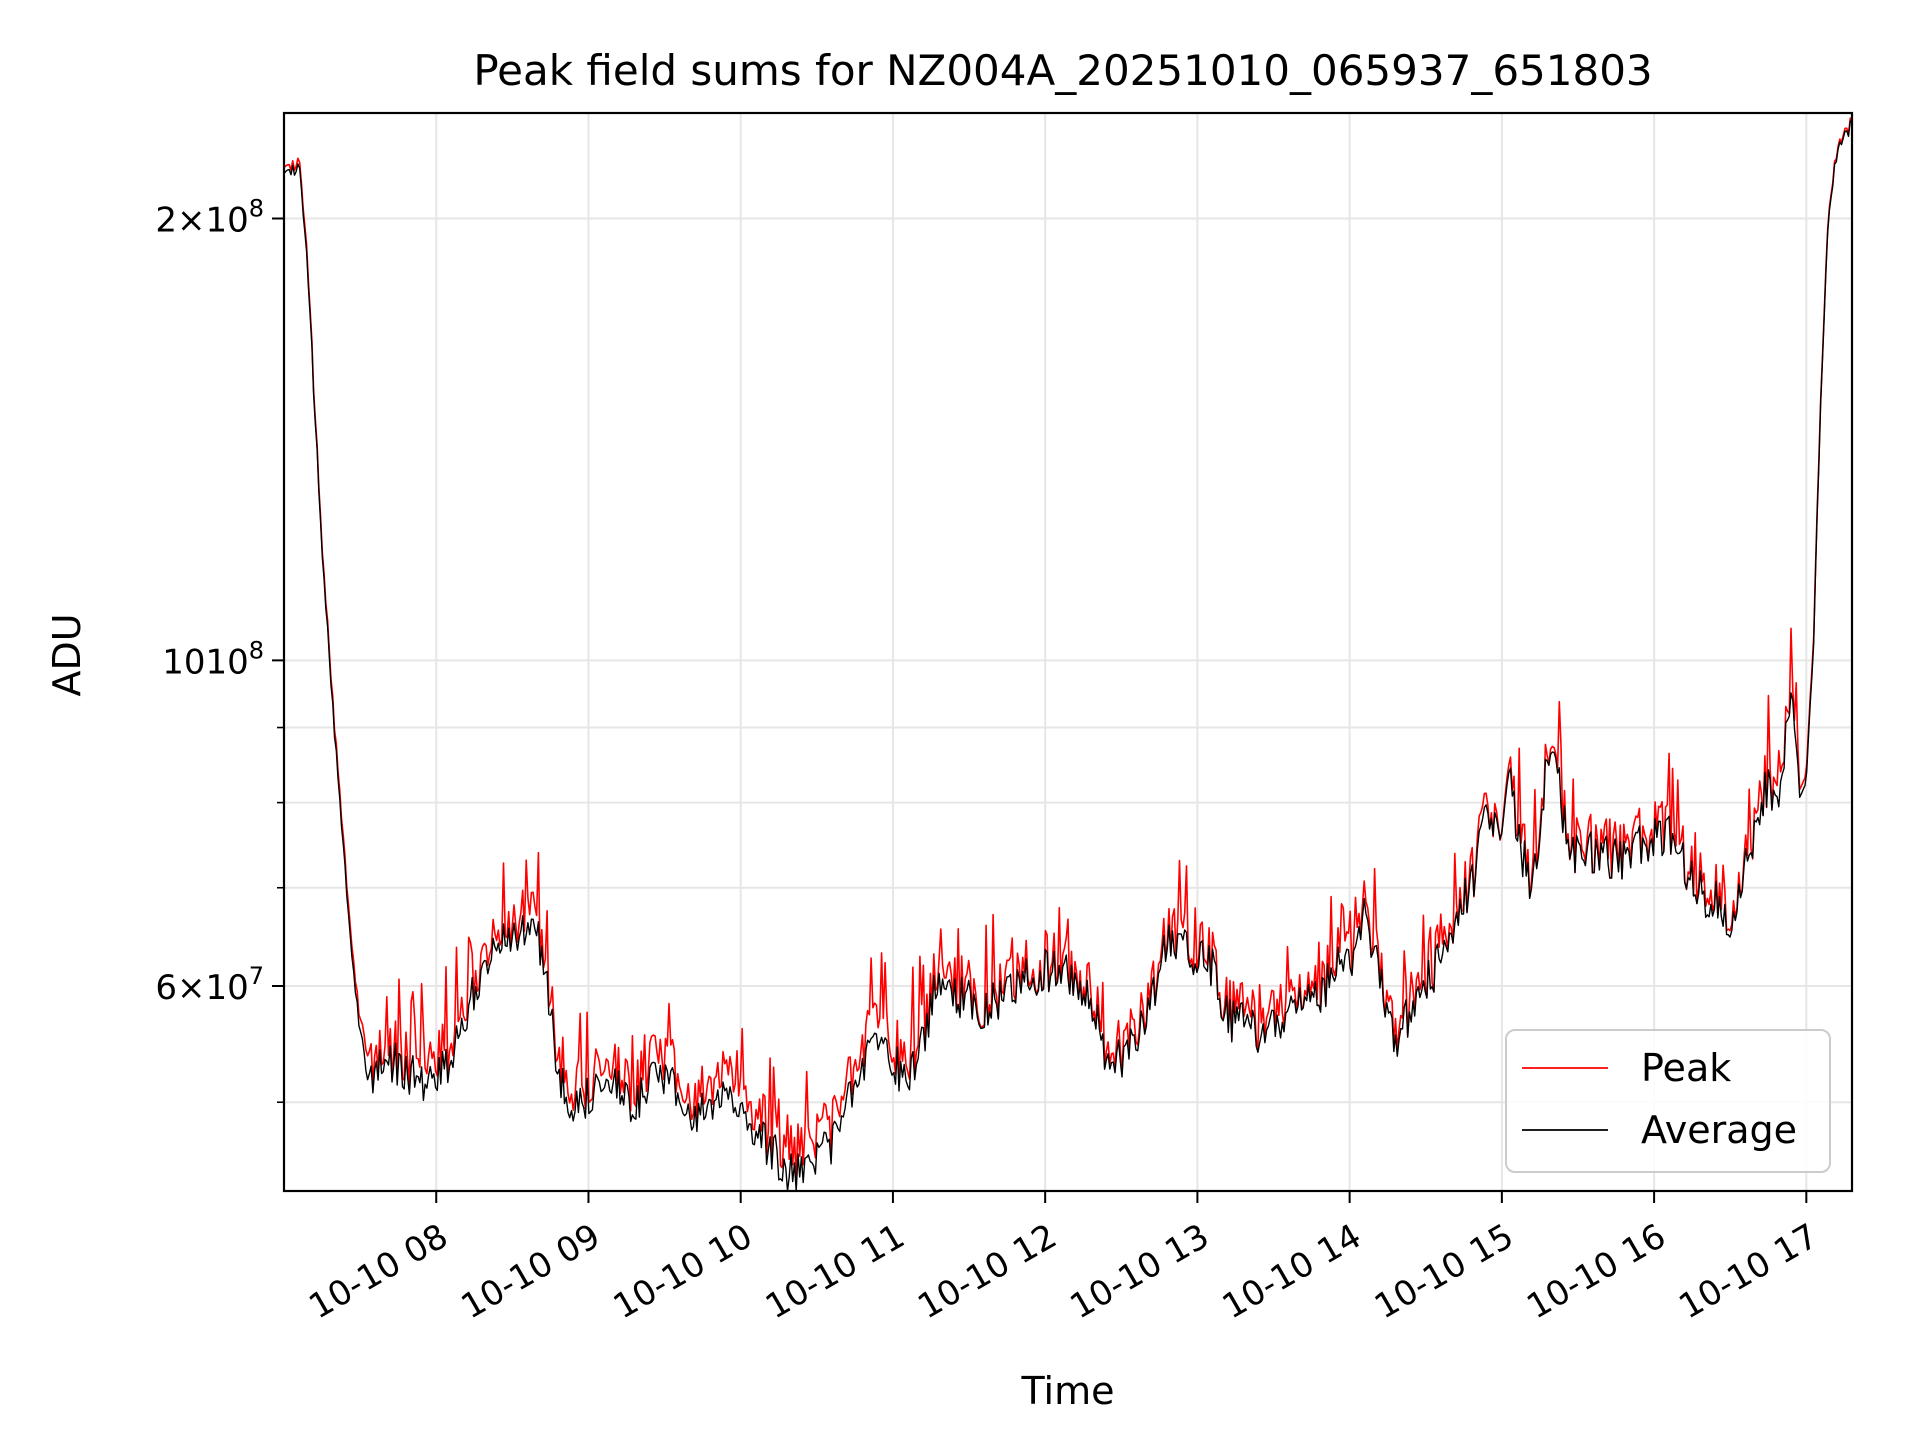  Describe the element at coordinates (209, 985) in the screenshot. I see `y-tick-label: 6×107` at that location.